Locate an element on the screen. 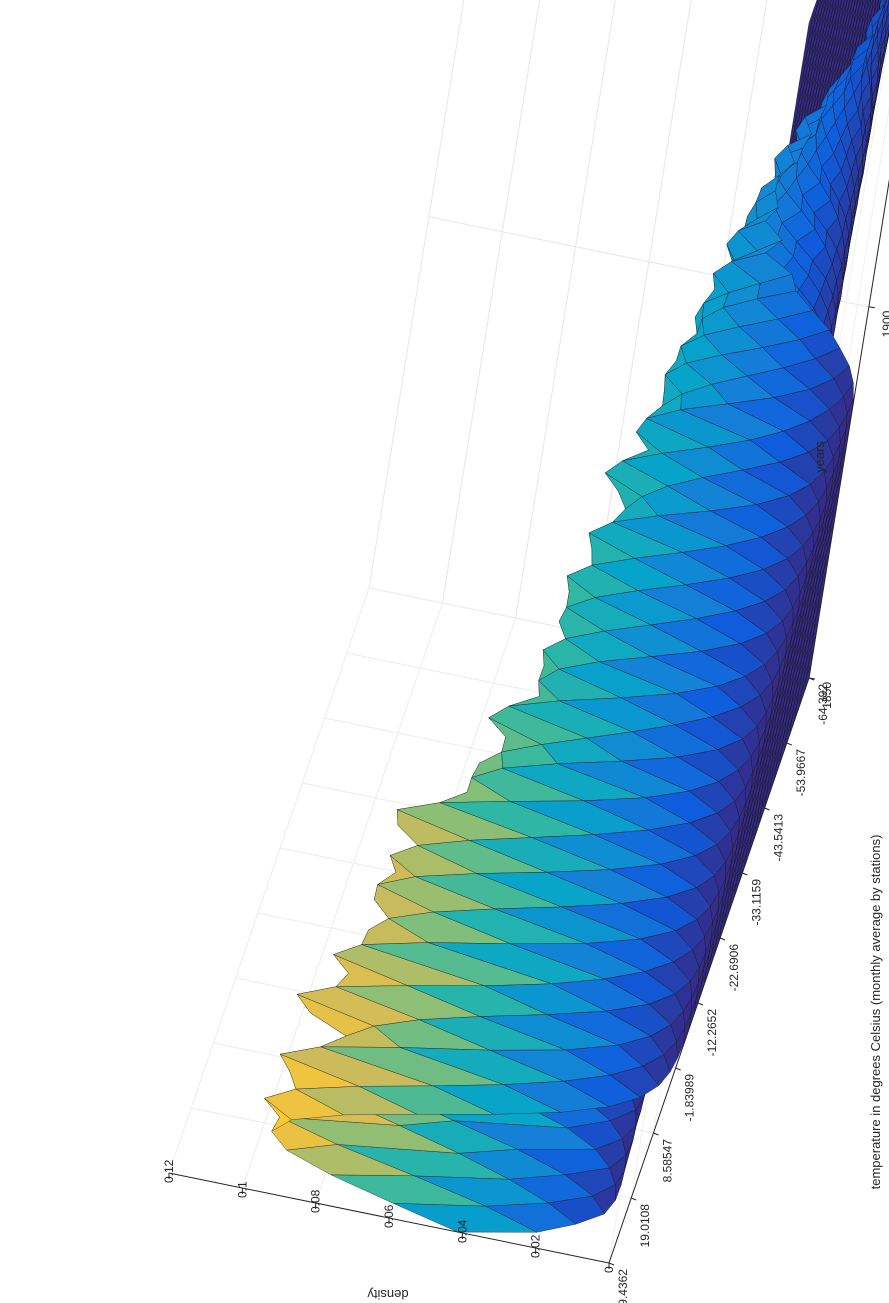 Image resolution: width=889 pixels, height=1303 pixels. x-axis-label: years is located at coordinates (819, 457).